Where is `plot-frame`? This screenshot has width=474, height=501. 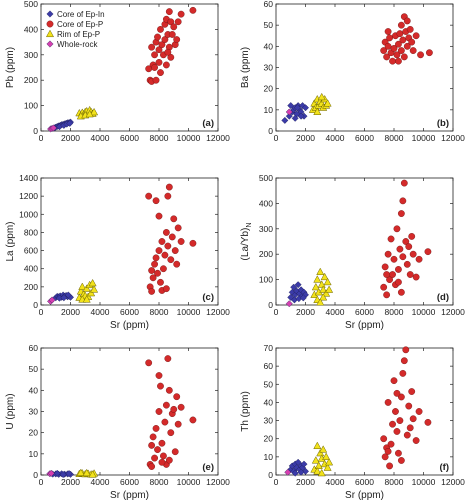
plot-frame is located at coordinates (364, 411).